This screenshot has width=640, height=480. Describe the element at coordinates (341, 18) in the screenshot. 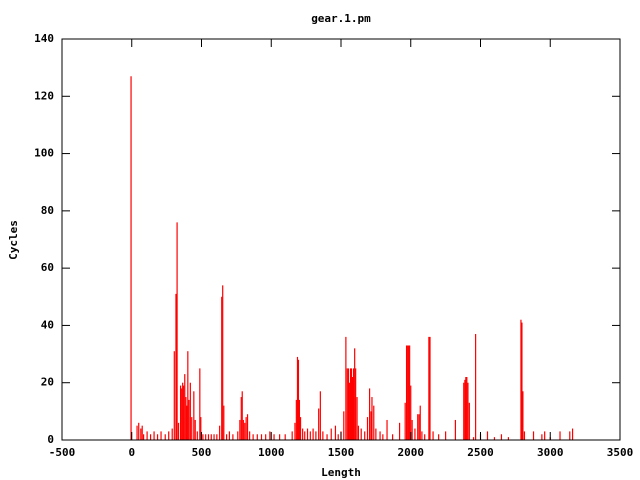

I see `chart-title: gear.1.pm` at that location.